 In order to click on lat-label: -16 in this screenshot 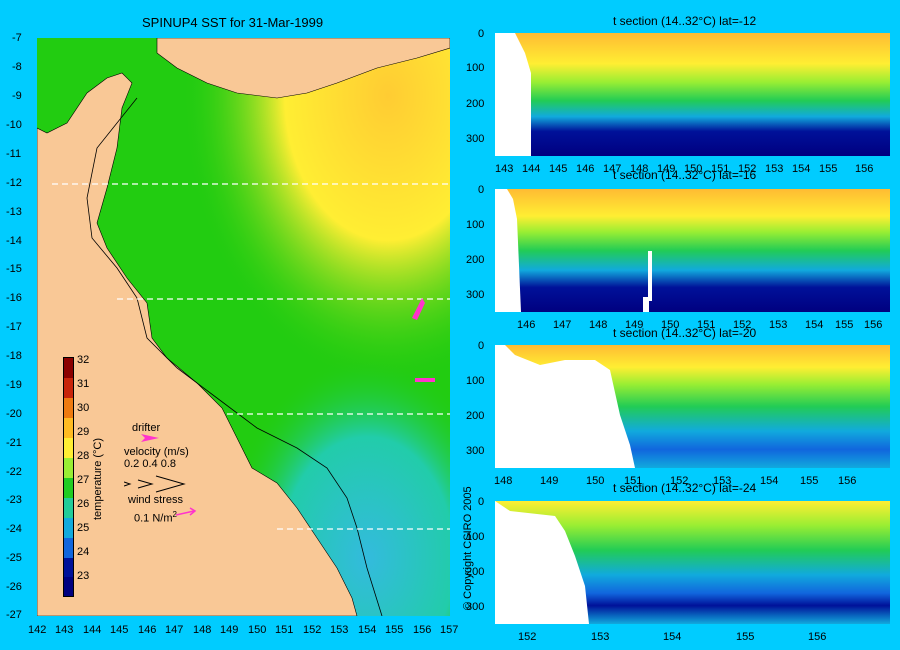, I will do `click(14, 298)`.